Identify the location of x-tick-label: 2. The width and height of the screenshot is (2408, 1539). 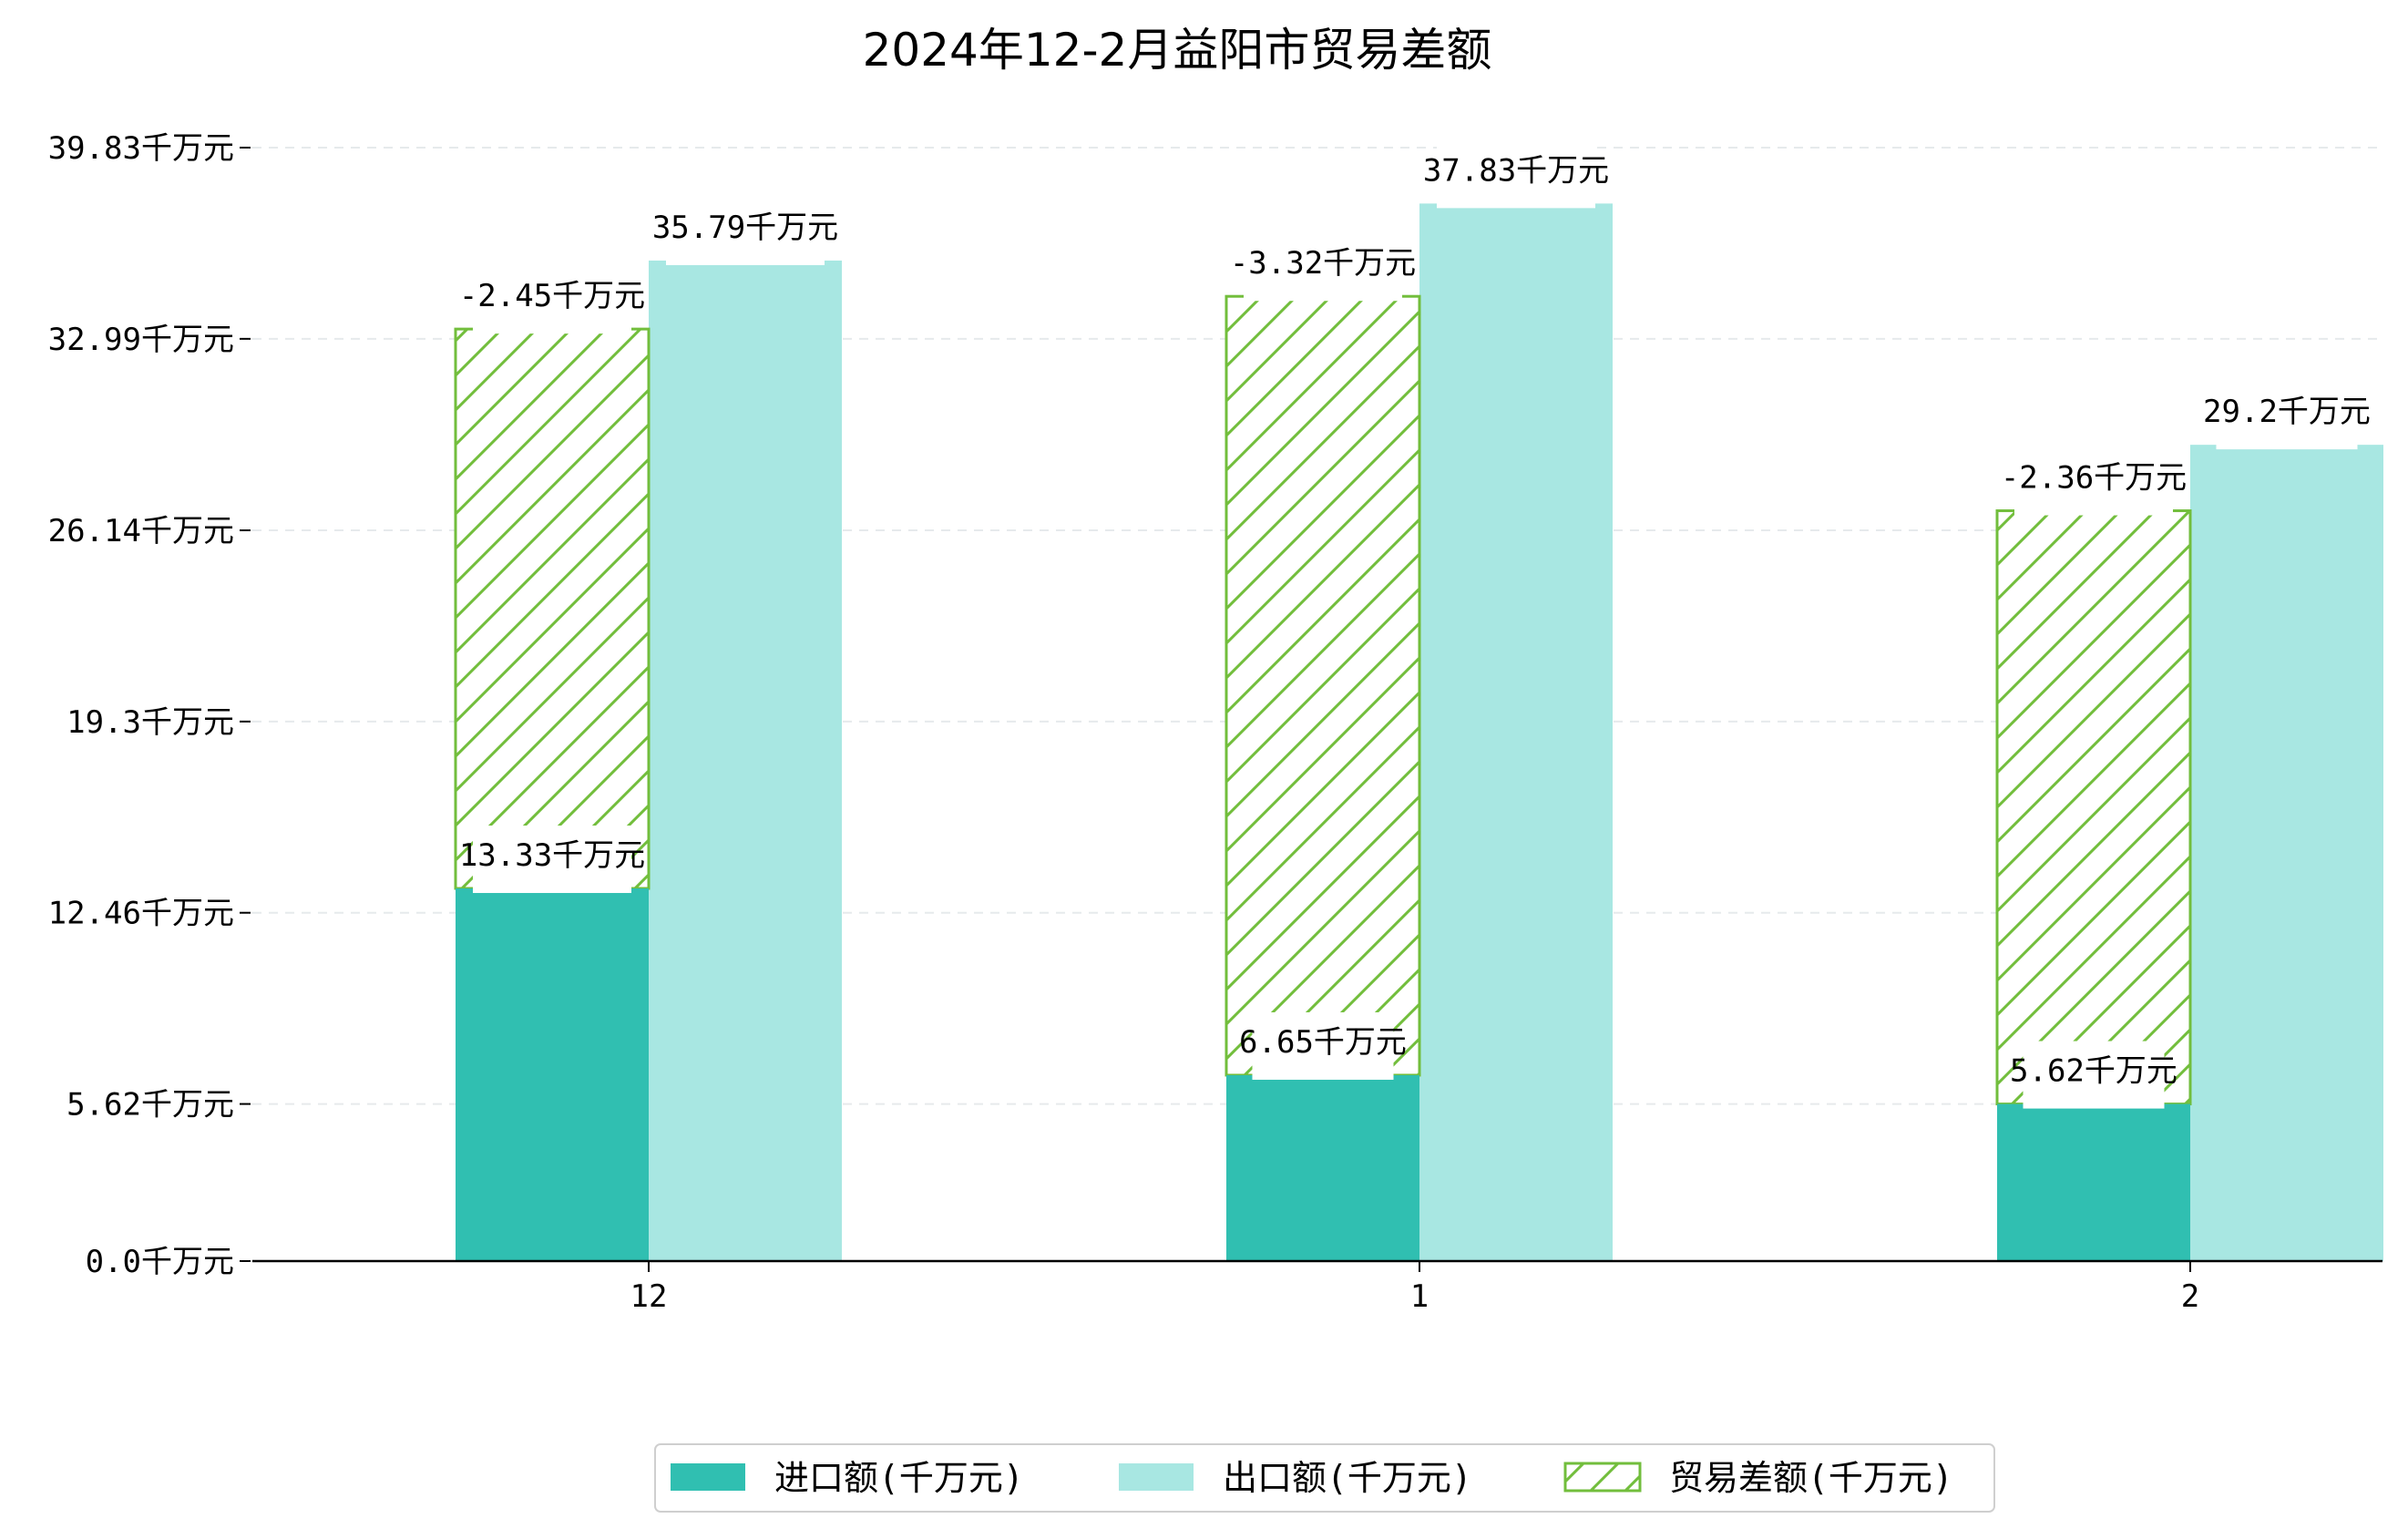
(2190, 1297).